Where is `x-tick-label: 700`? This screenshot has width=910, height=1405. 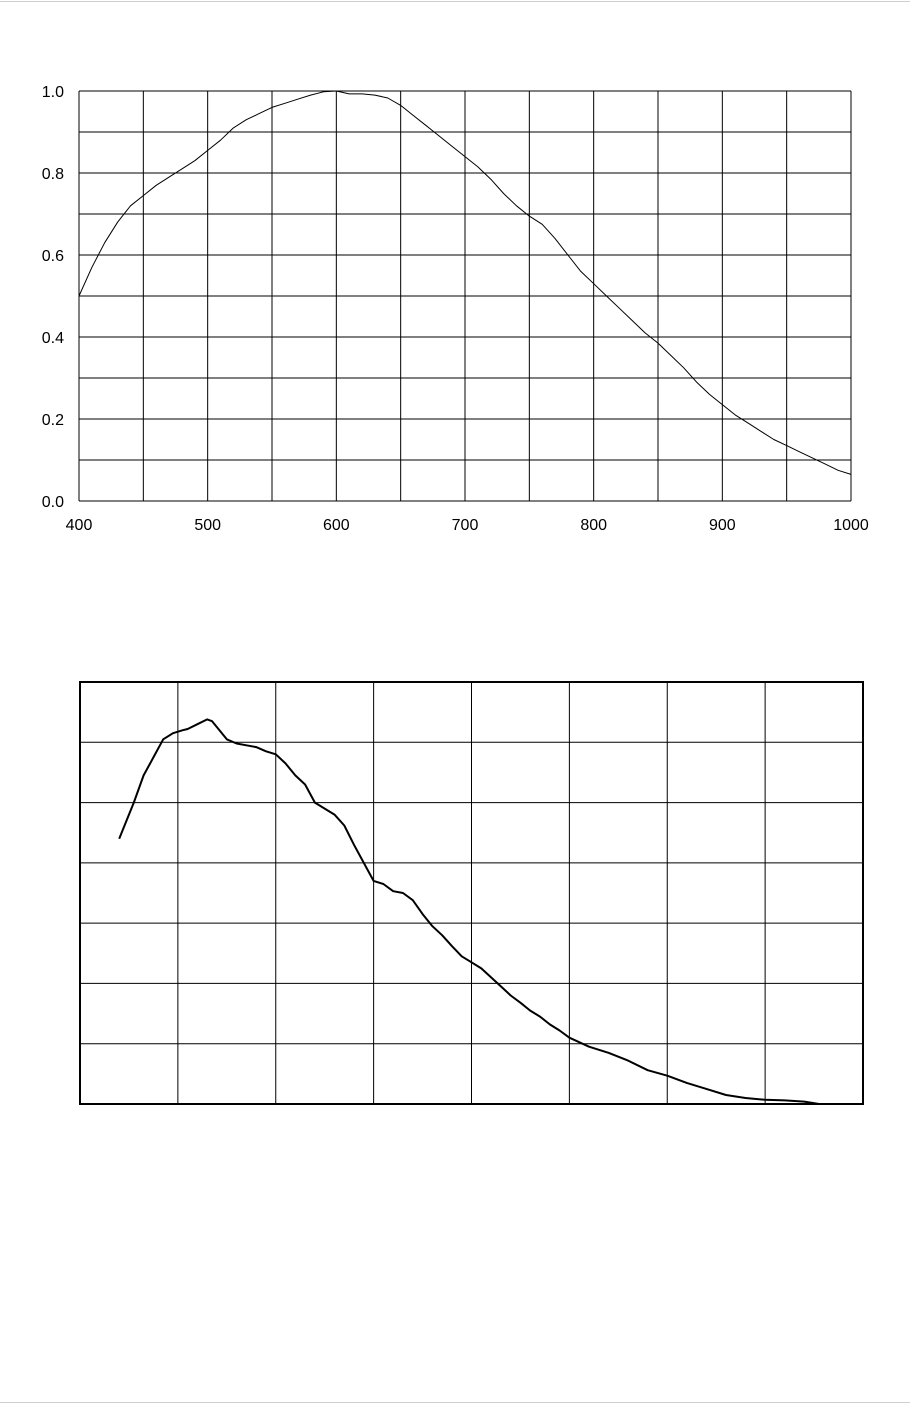 x-tick-label: 700 is located at coordinates (465, 525).